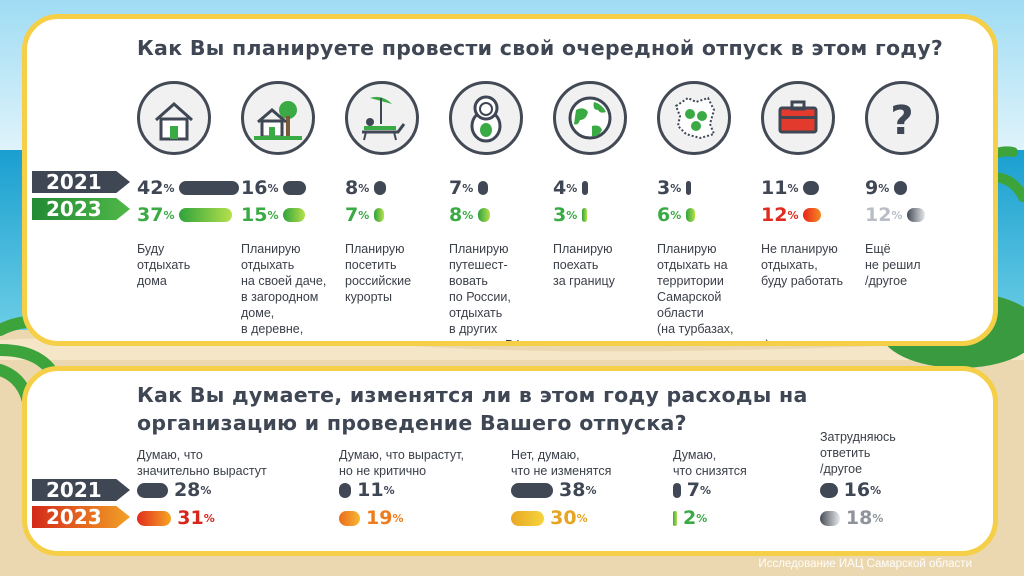  What do you see at coordinates (851, 518) in the screenshot?
I see `expense-value-2023: 18%` at bounding box center [851, 518].